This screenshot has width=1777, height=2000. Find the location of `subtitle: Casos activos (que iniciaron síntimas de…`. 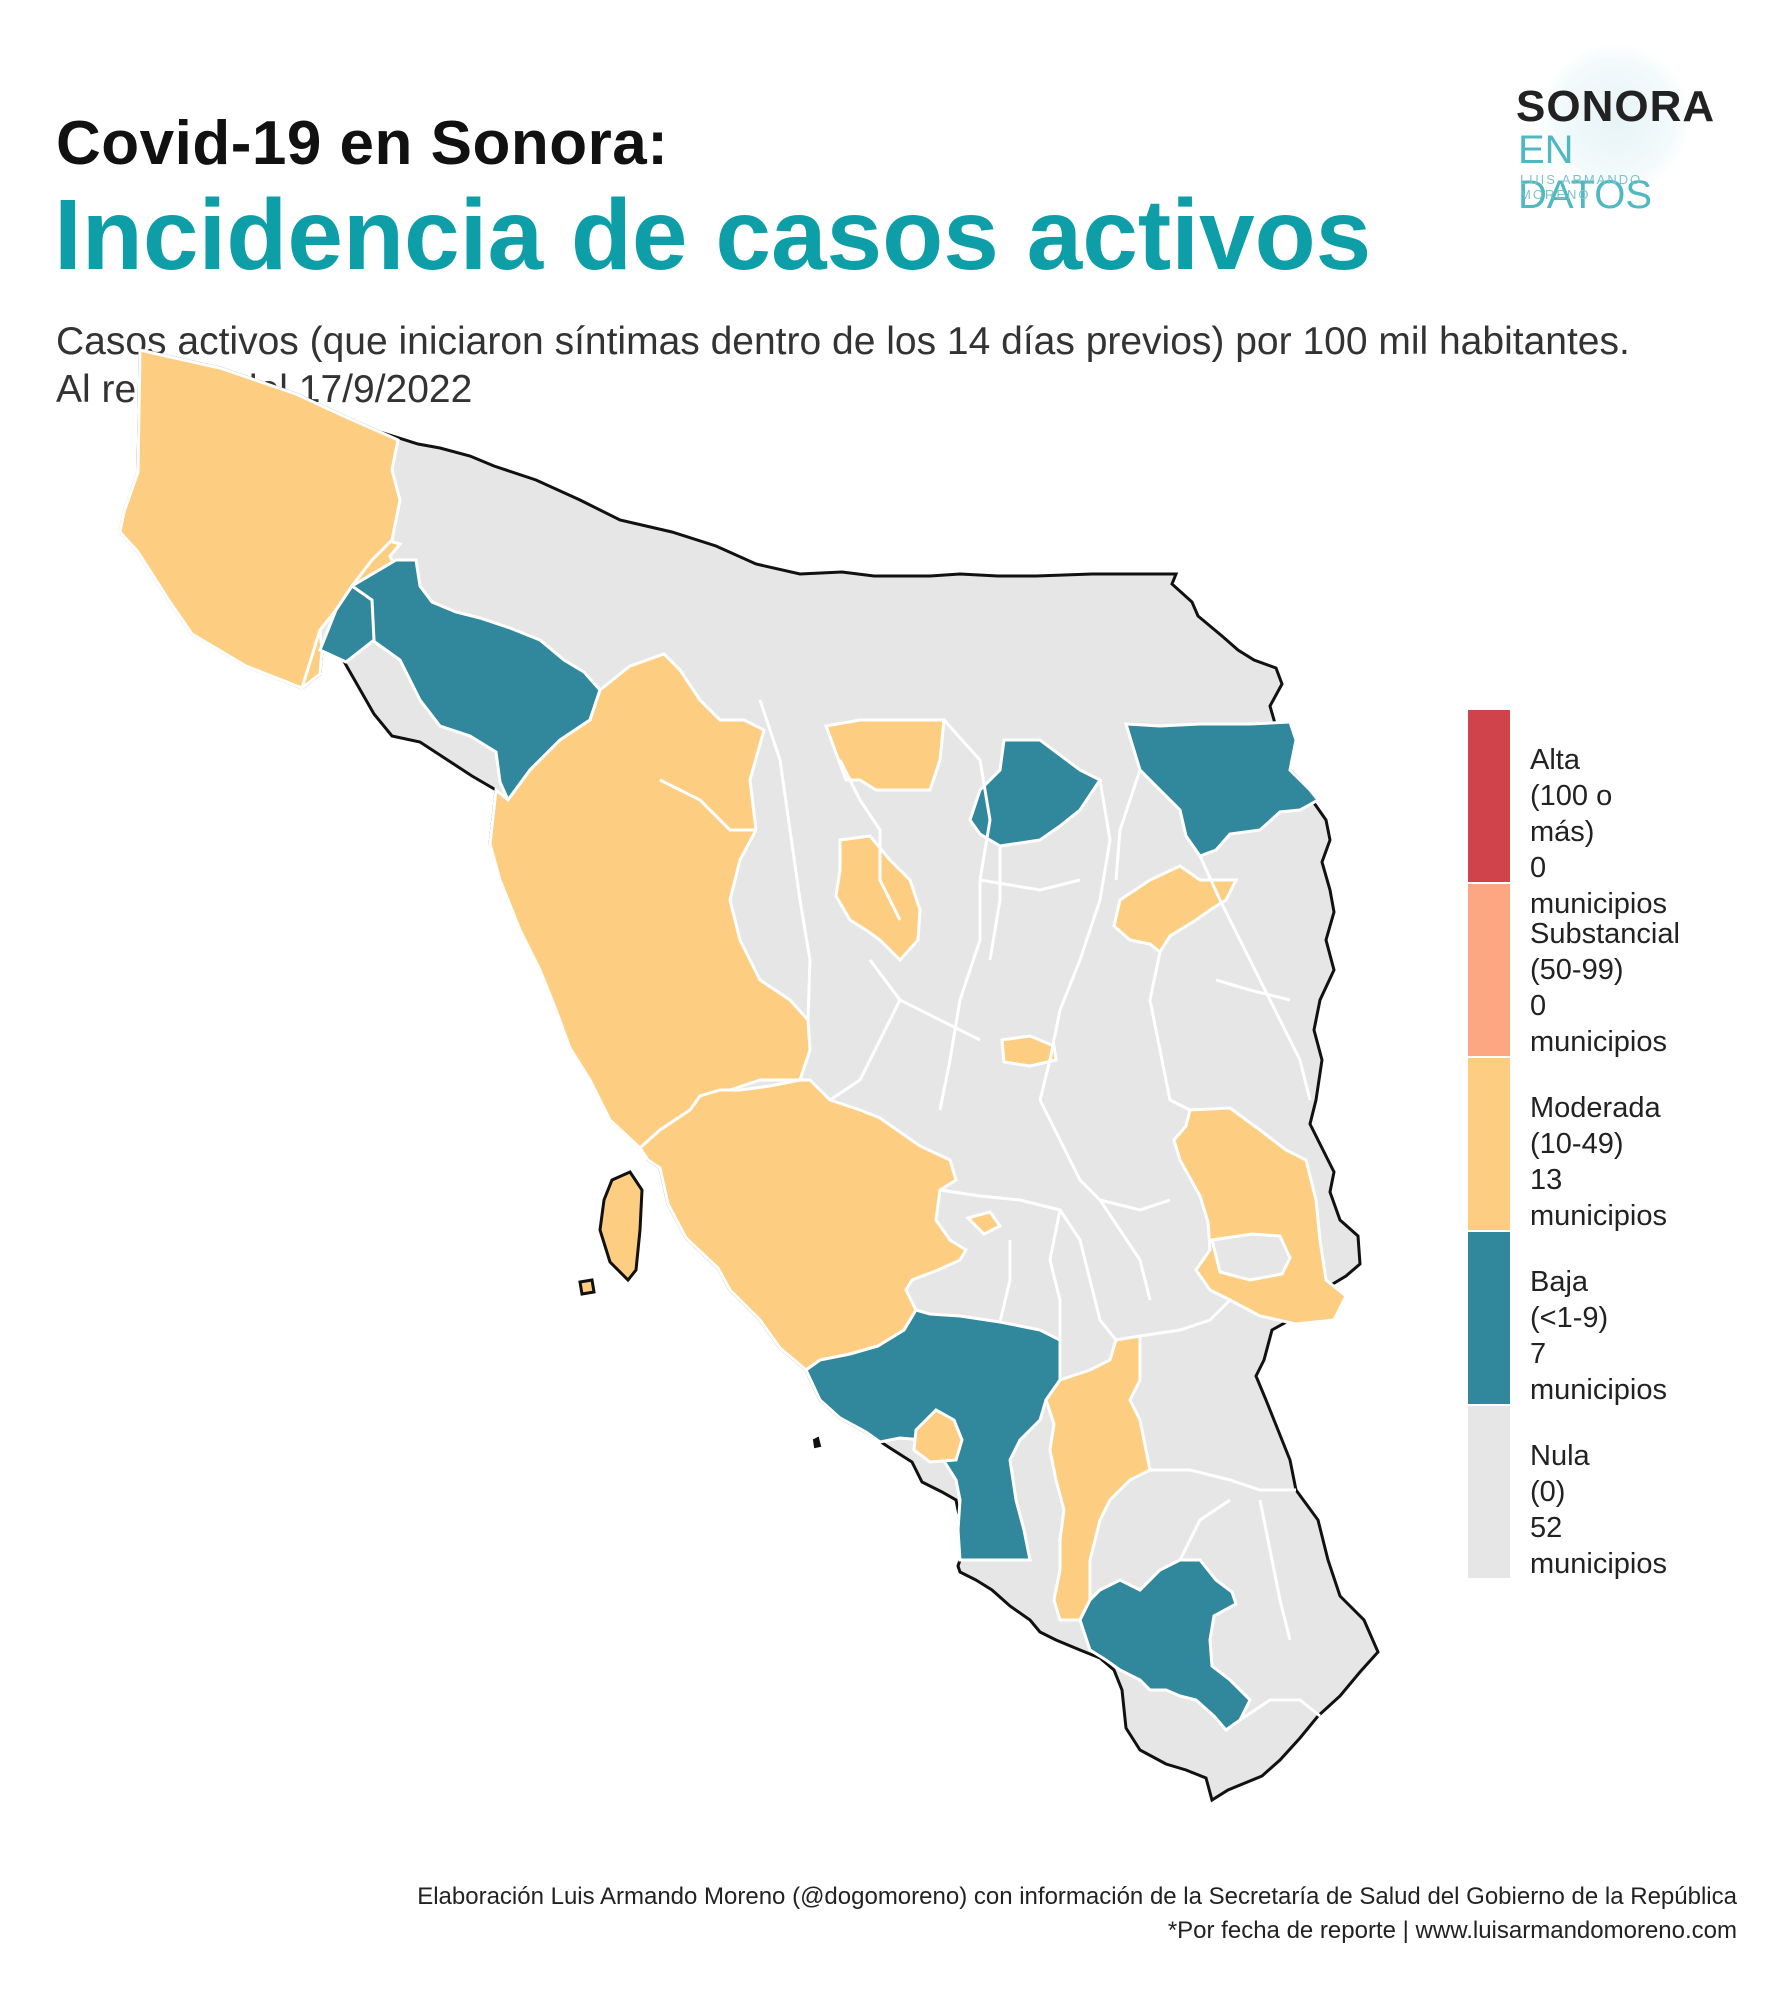

subtitle: Casos activos (que iniciaron síntimas de… is located at coordinates (906, 366).